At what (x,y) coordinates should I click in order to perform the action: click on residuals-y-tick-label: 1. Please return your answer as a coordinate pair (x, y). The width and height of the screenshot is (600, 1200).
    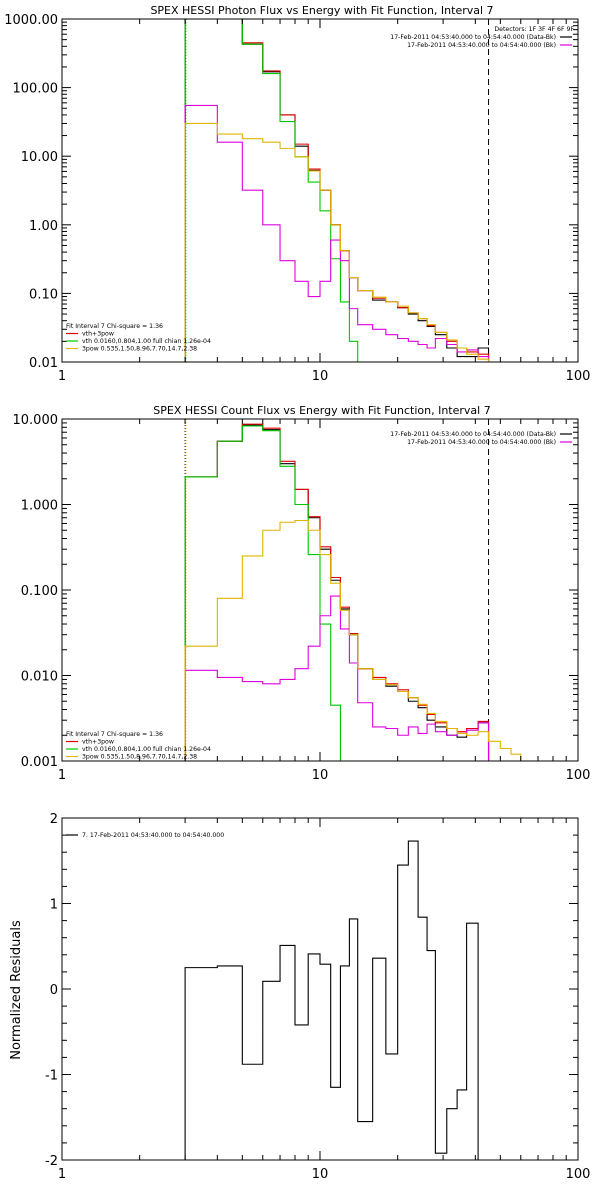
    Looking at the image, I should click on (54, 905).